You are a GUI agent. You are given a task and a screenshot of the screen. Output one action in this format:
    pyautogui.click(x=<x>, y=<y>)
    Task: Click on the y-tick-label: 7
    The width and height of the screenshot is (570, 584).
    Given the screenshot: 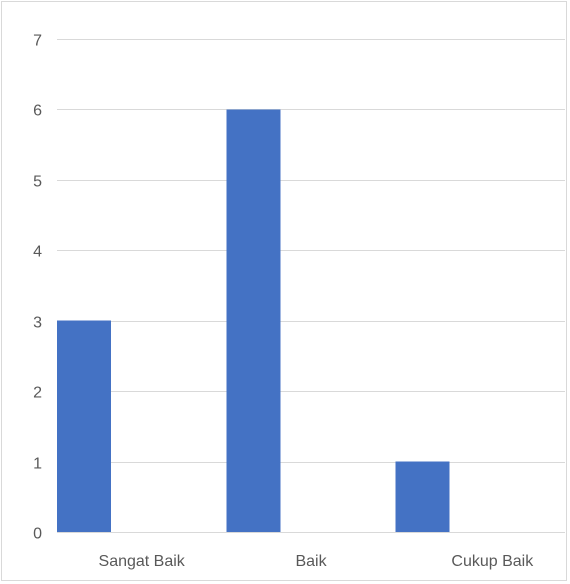 What is the action you would take?
    pyautogui.click(x=37, y=41)
    